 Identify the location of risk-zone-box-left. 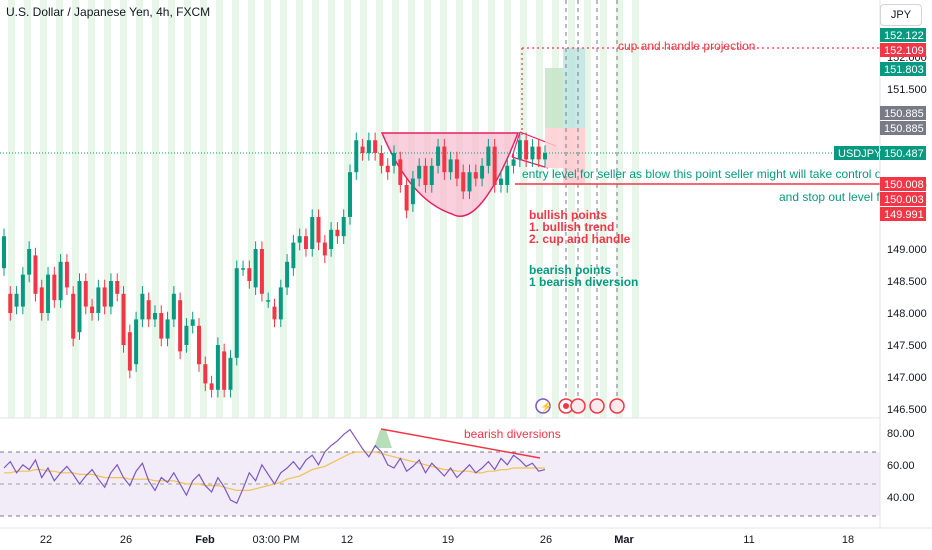
(554, 148).